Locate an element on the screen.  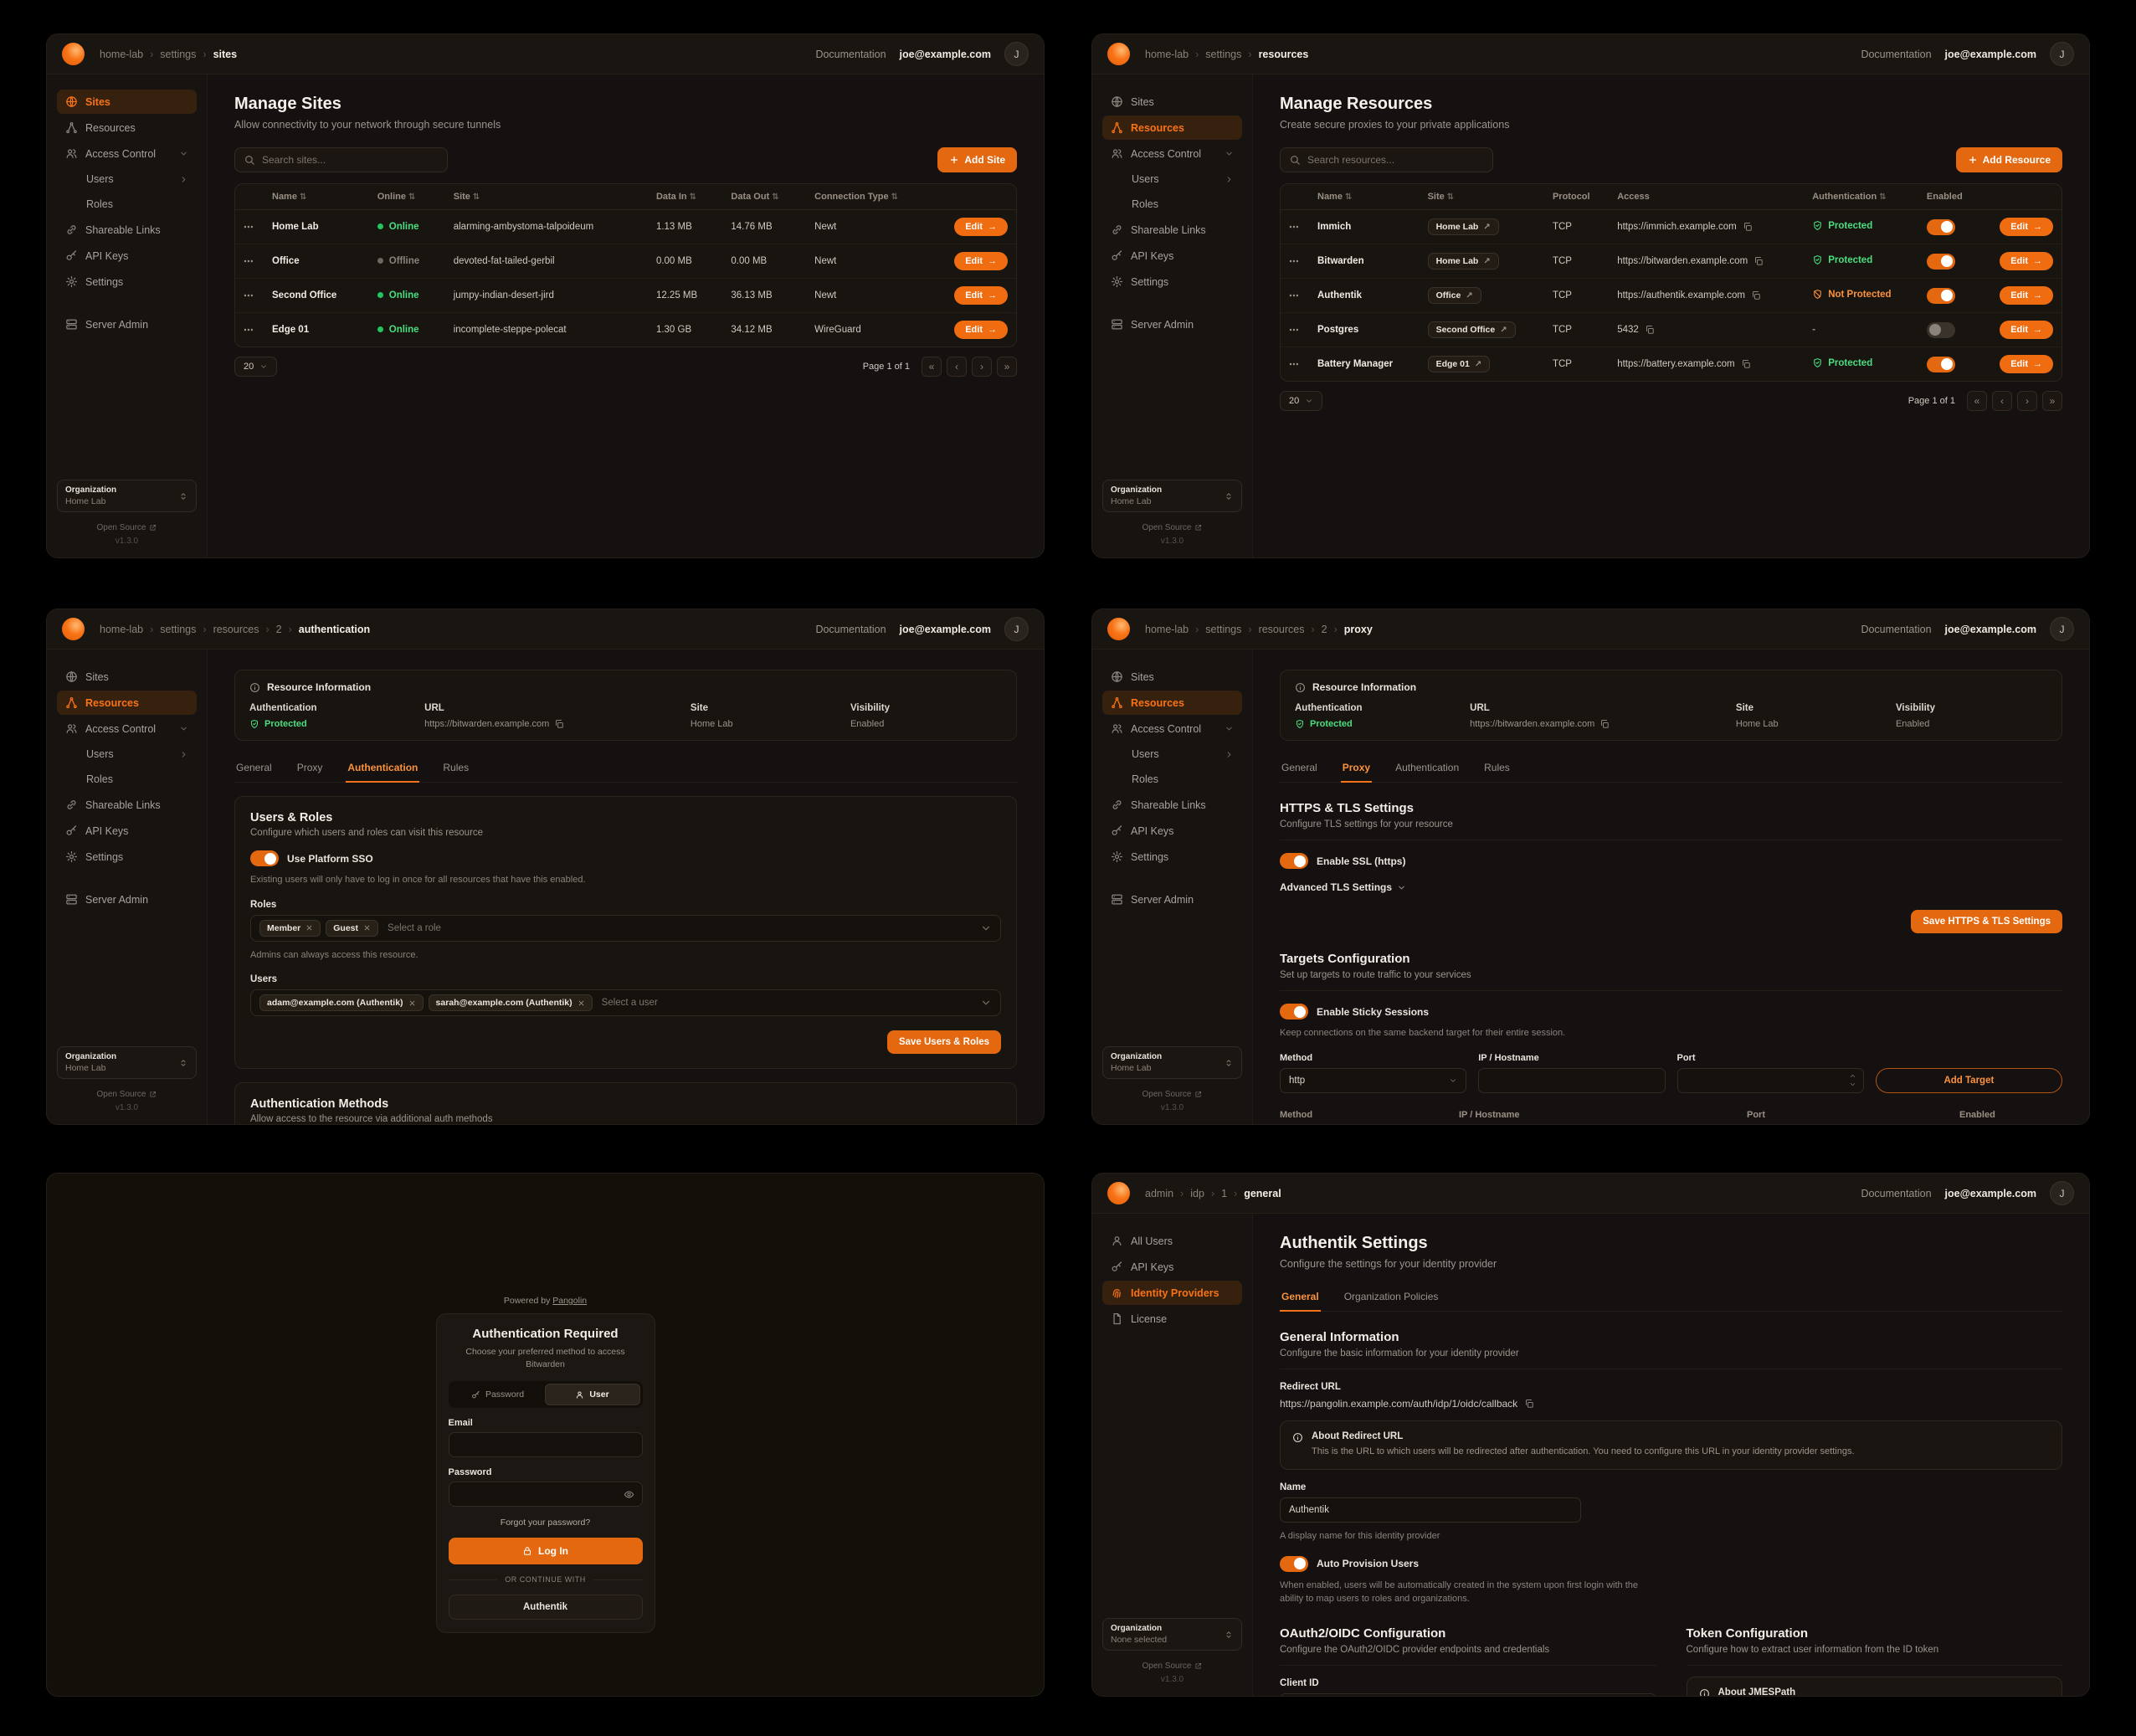
advanced-tls-link: Advanced TLS Settings is located at coordinates (1343, 887).